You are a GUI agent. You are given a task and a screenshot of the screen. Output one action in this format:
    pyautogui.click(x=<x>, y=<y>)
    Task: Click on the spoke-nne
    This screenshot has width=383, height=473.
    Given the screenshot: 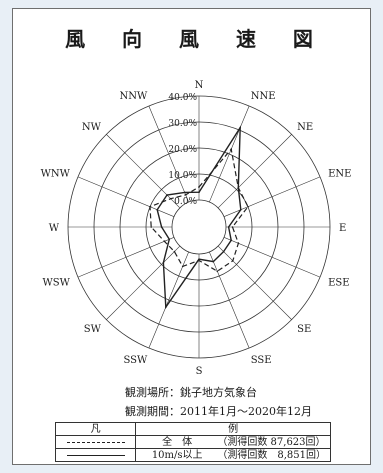 What is the action you would take?
    pyautogui.click(x=229, y=154)
    